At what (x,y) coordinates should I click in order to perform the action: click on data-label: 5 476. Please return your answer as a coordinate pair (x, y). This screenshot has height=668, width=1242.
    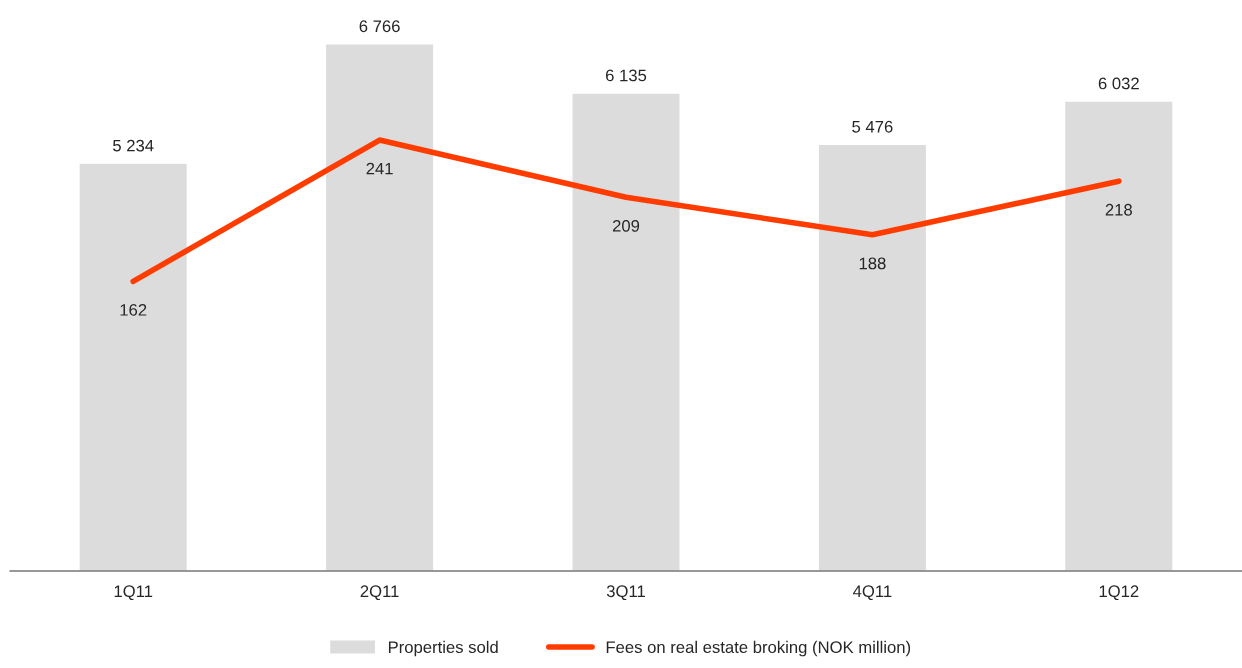
    Looking at the image, I should click on (872, 126).